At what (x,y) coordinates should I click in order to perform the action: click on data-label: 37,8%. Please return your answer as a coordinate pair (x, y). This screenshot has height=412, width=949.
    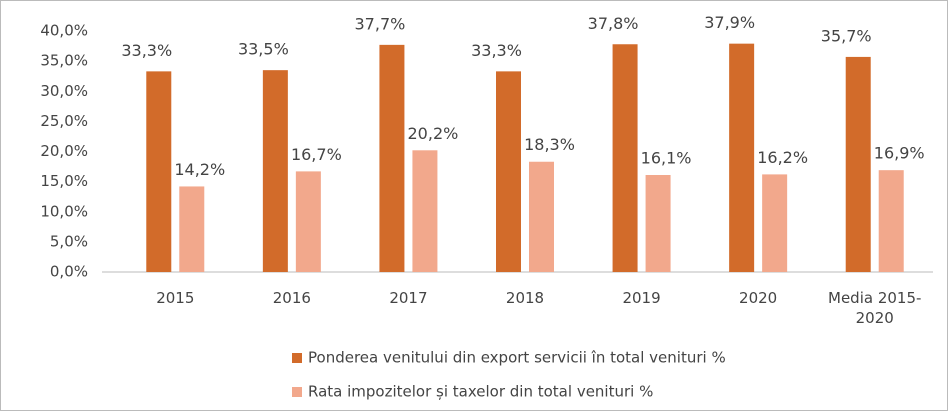
    Looking at the image, I should click on (613, 23).